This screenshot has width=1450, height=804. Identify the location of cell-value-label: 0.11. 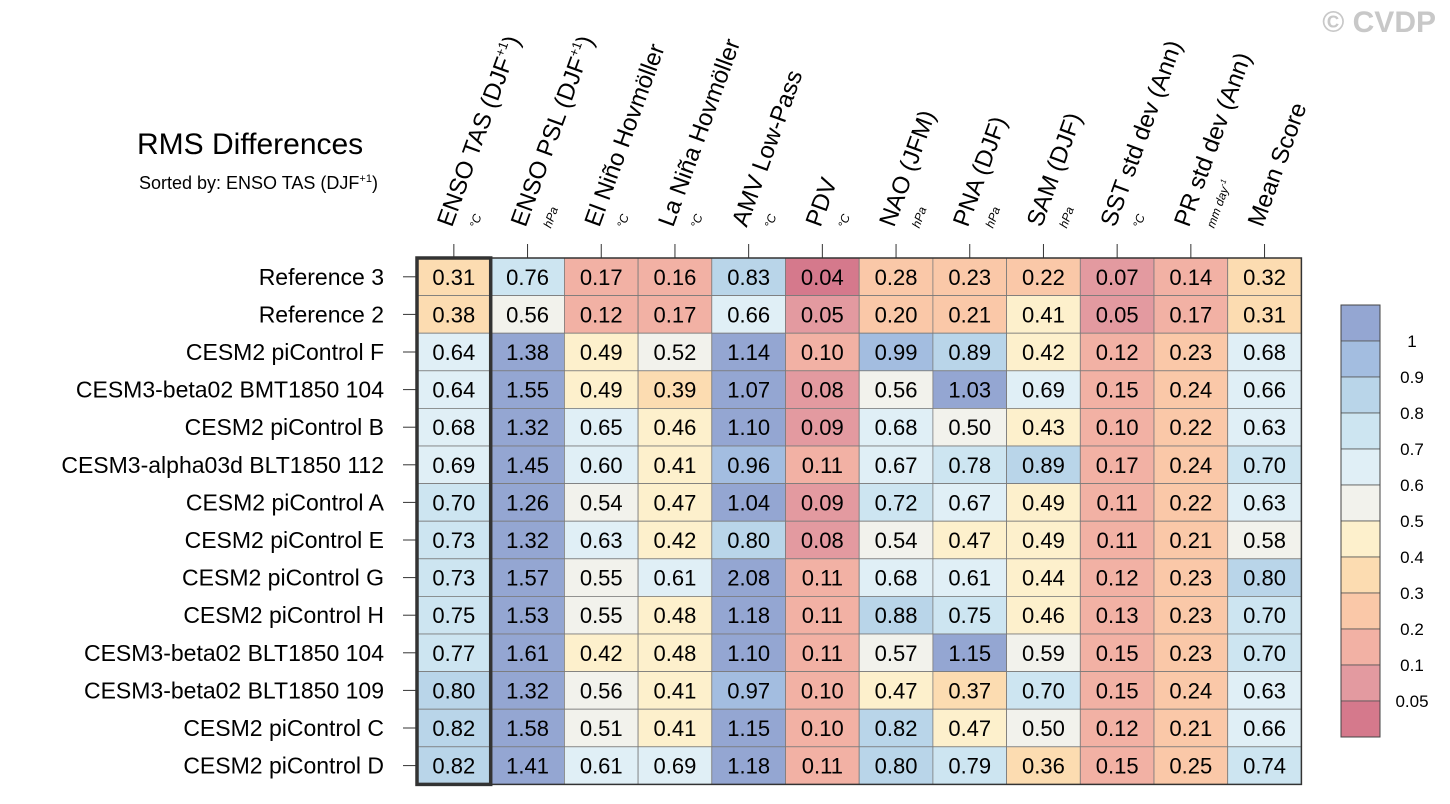
(822, 465).